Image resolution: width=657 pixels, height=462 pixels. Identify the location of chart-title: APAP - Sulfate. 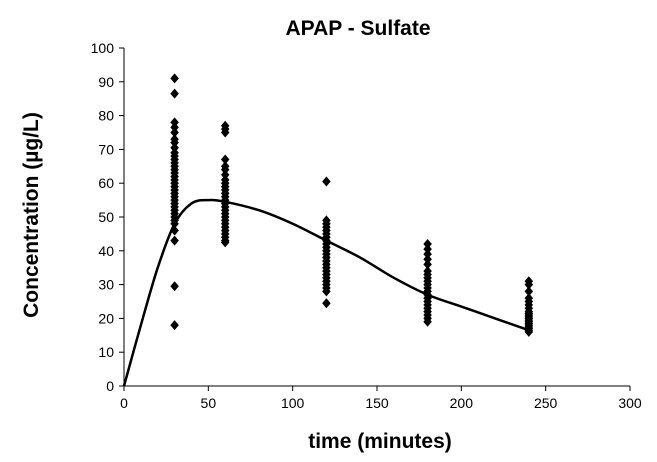
(357, 28).